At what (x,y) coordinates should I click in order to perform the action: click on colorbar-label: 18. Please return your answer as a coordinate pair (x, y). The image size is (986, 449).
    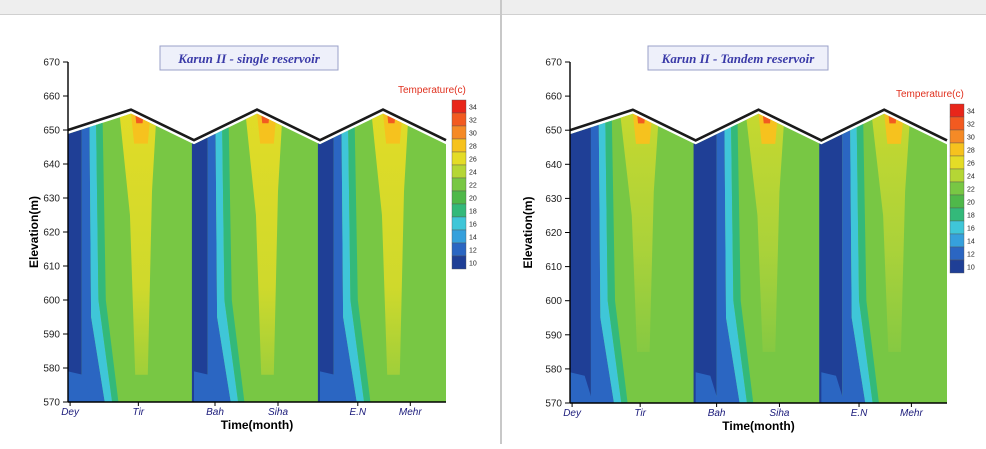
    Looking at the image, I should click on (971, 216).